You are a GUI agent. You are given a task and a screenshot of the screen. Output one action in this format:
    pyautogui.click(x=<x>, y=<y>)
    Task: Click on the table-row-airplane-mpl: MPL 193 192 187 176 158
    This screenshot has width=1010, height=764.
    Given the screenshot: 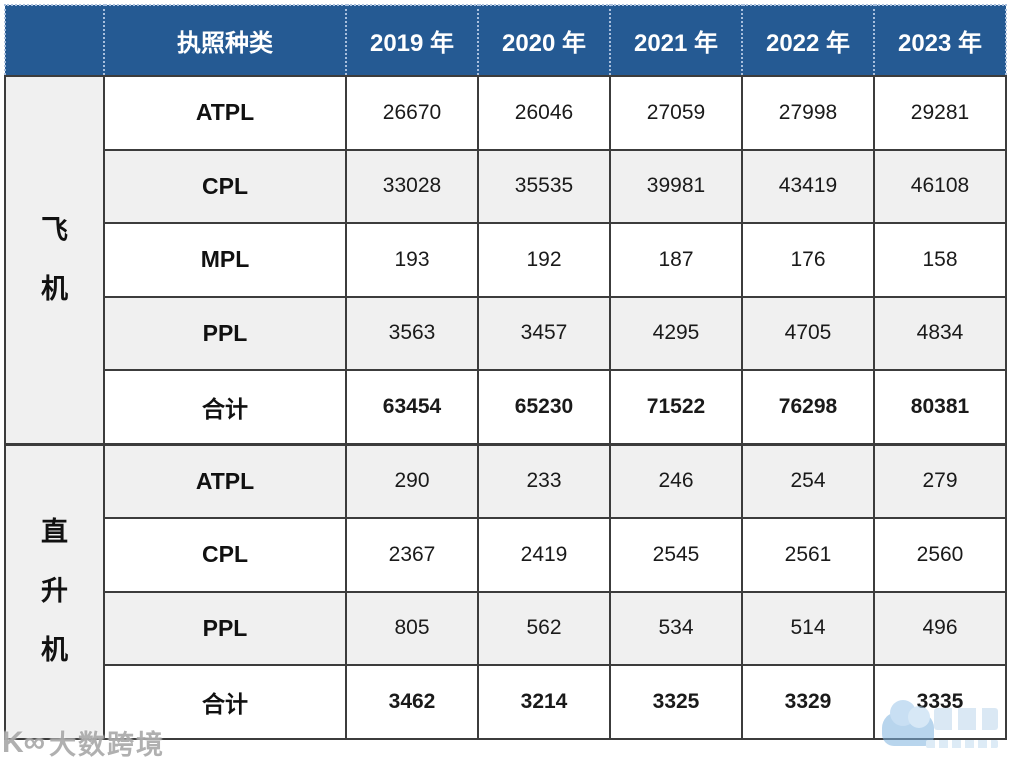 What is the action you would take?
    pyautogui.click(x=506, y=260)
    